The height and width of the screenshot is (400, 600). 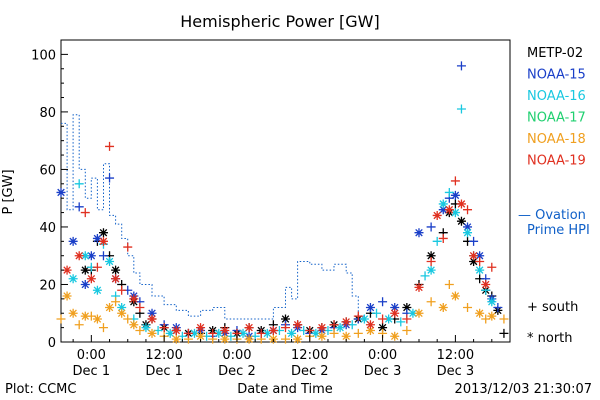 What do you see at coordinates (49, 199) in the screenshot?
I see `y-axis: 0 20 40 60 80 100` at bounding box center [49, 199].